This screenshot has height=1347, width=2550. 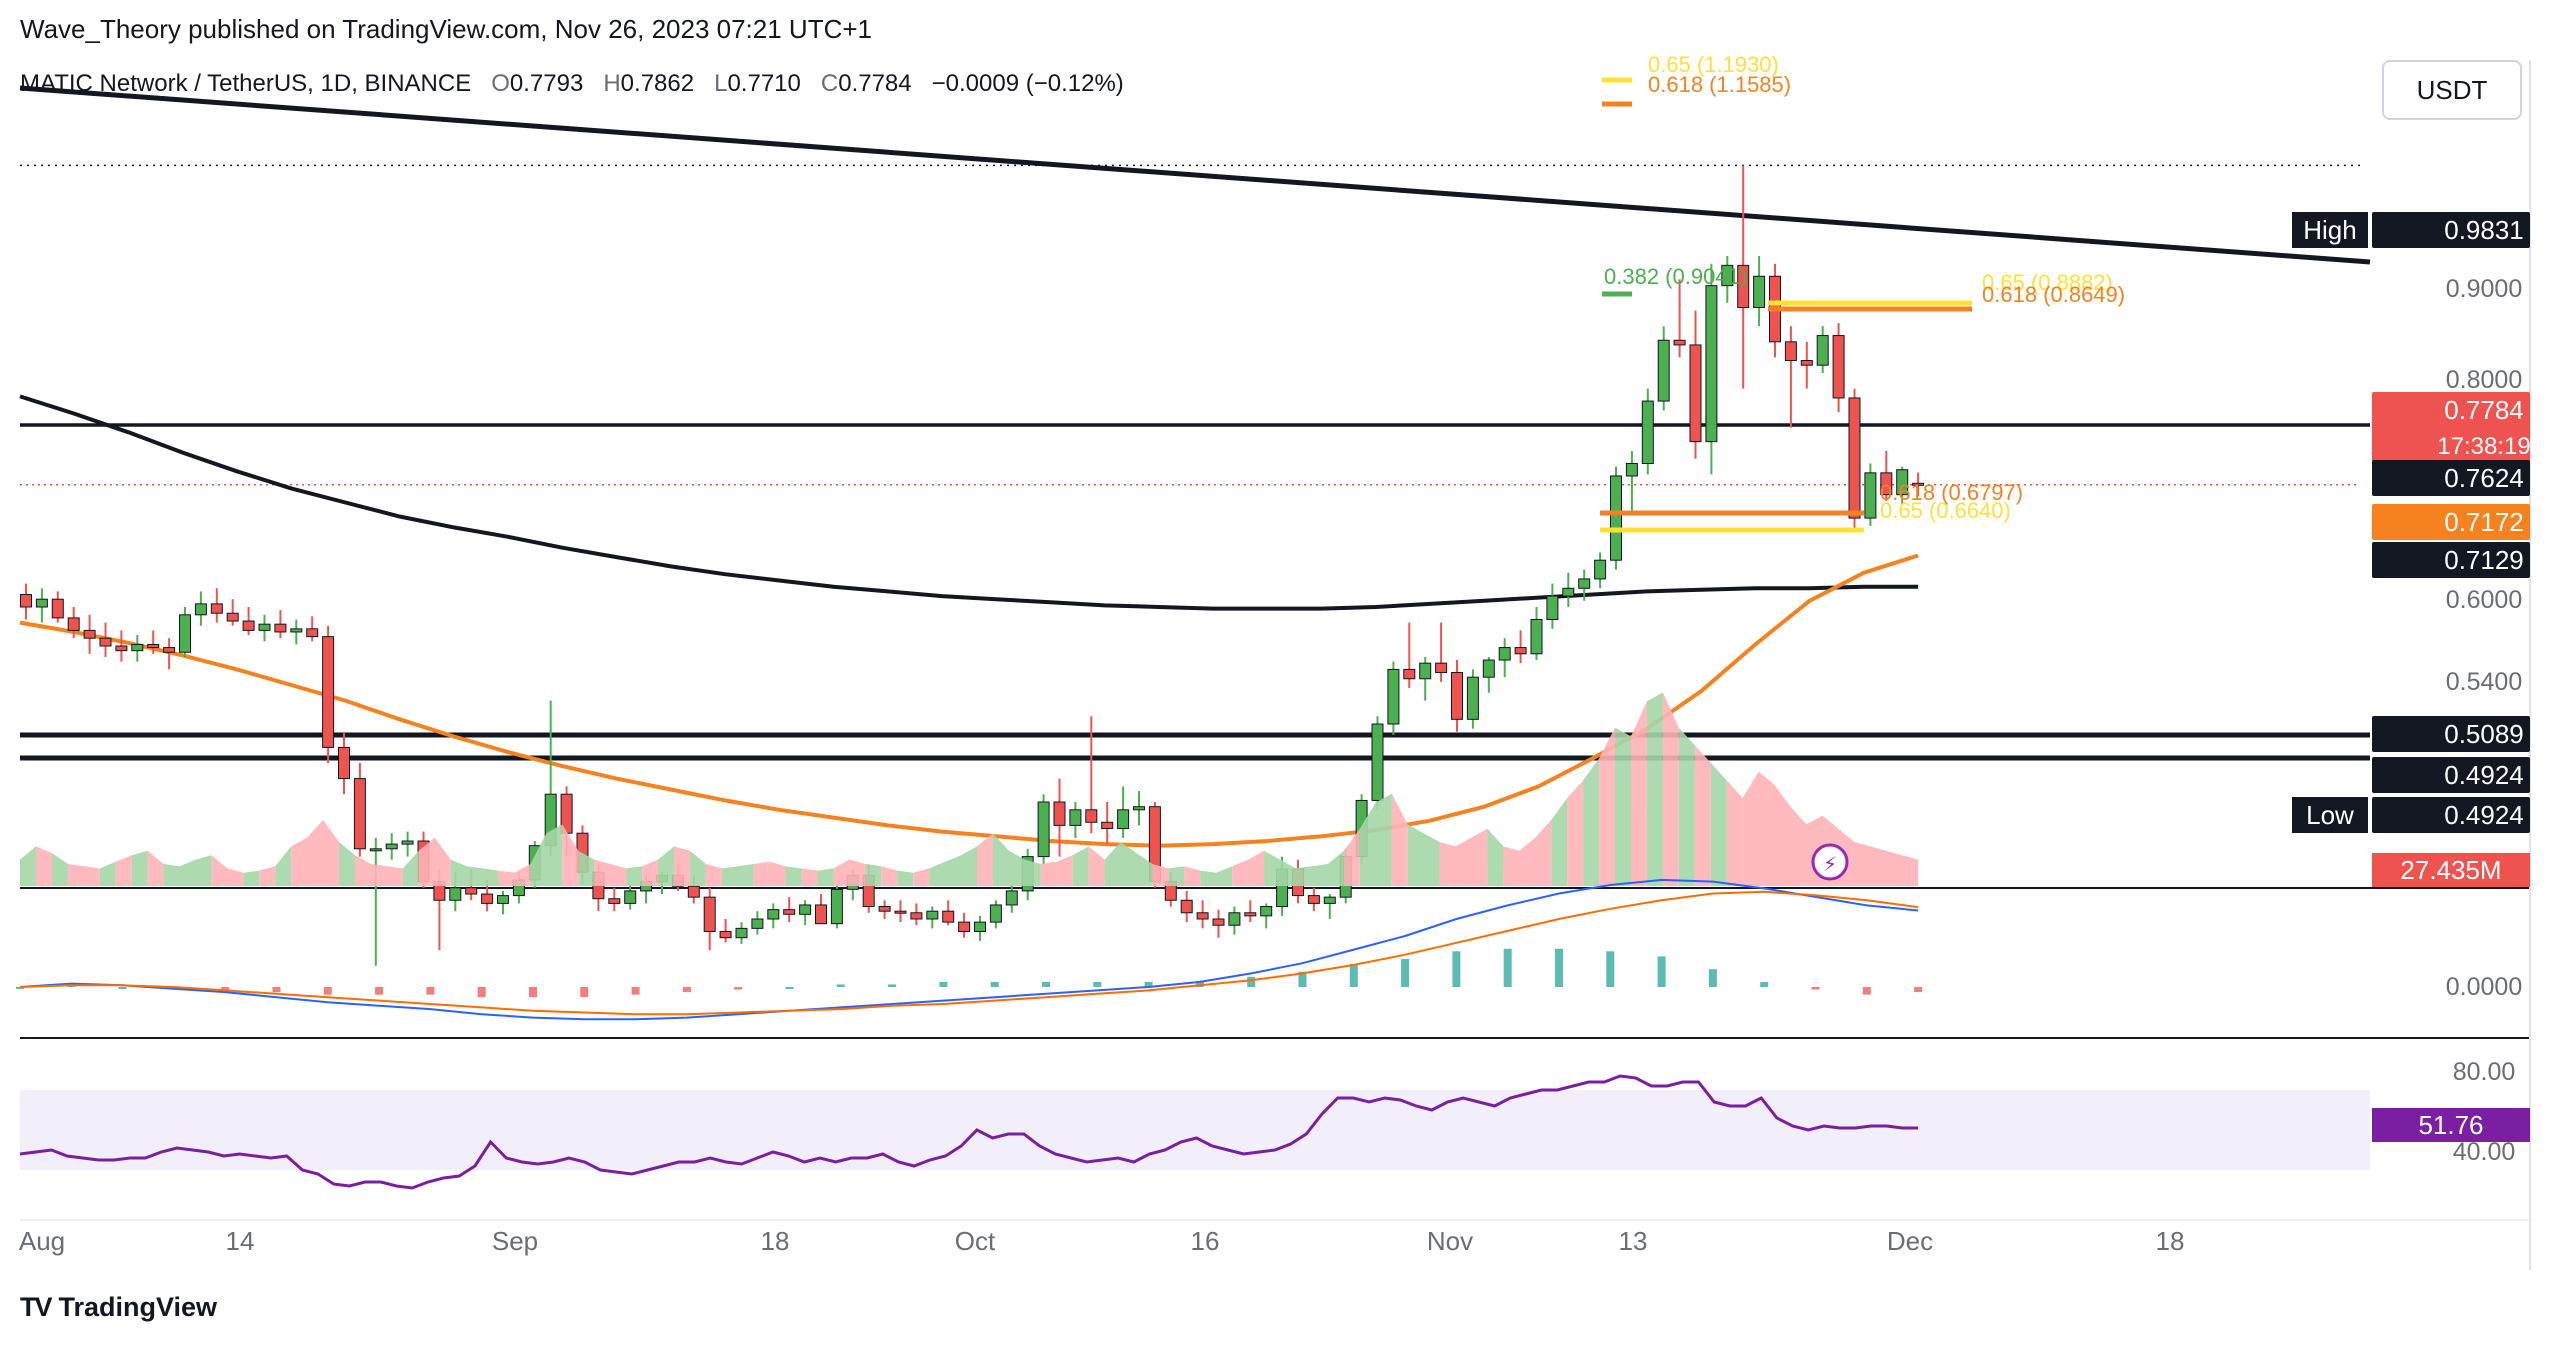 What do you see at coordinates (1830, 865) in the screenshot?
I see `lightning-glyph: ⚡` at bounding box center [1830, 865].